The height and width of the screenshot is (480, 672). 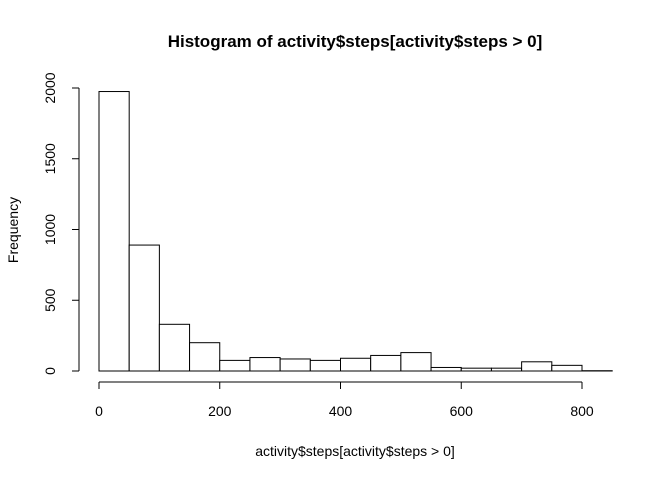 I want to click on y-tick-label: 1500, so click(x=50, y=158).